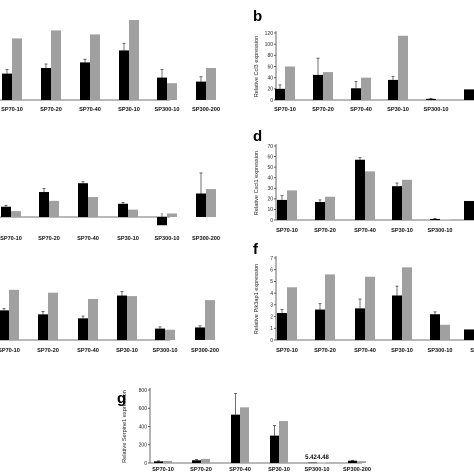 Image resolution: width=474 pixels, height=474 pixels. What do you see at coordinates (397, 203) in the screenshot?
I see `bar-d-3-s0` at bounding box center [397, 203].